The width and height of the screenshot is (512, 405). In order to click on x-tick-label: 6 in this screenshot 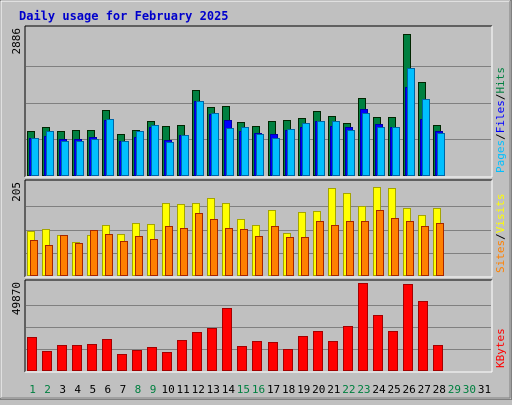, I will do `click(108, 389)`.